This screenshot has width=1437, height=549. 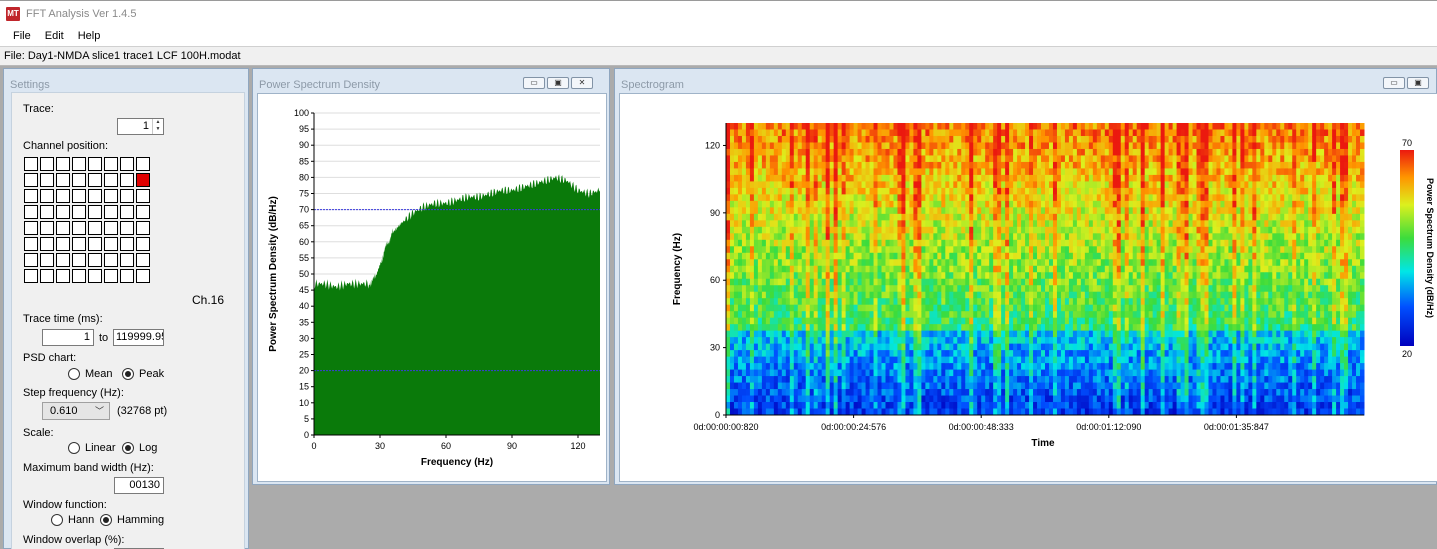 I want to click on down-arrow-icon: ▼, so click(x=158, y=129).